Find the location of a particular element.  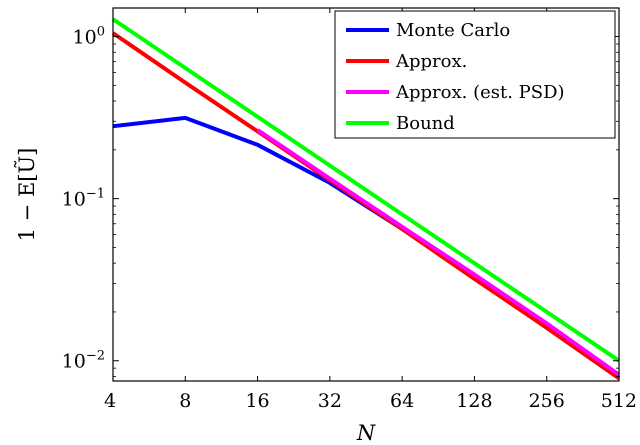

y-tick-label: 10⁻¹ is located at coordinates (83, 199).